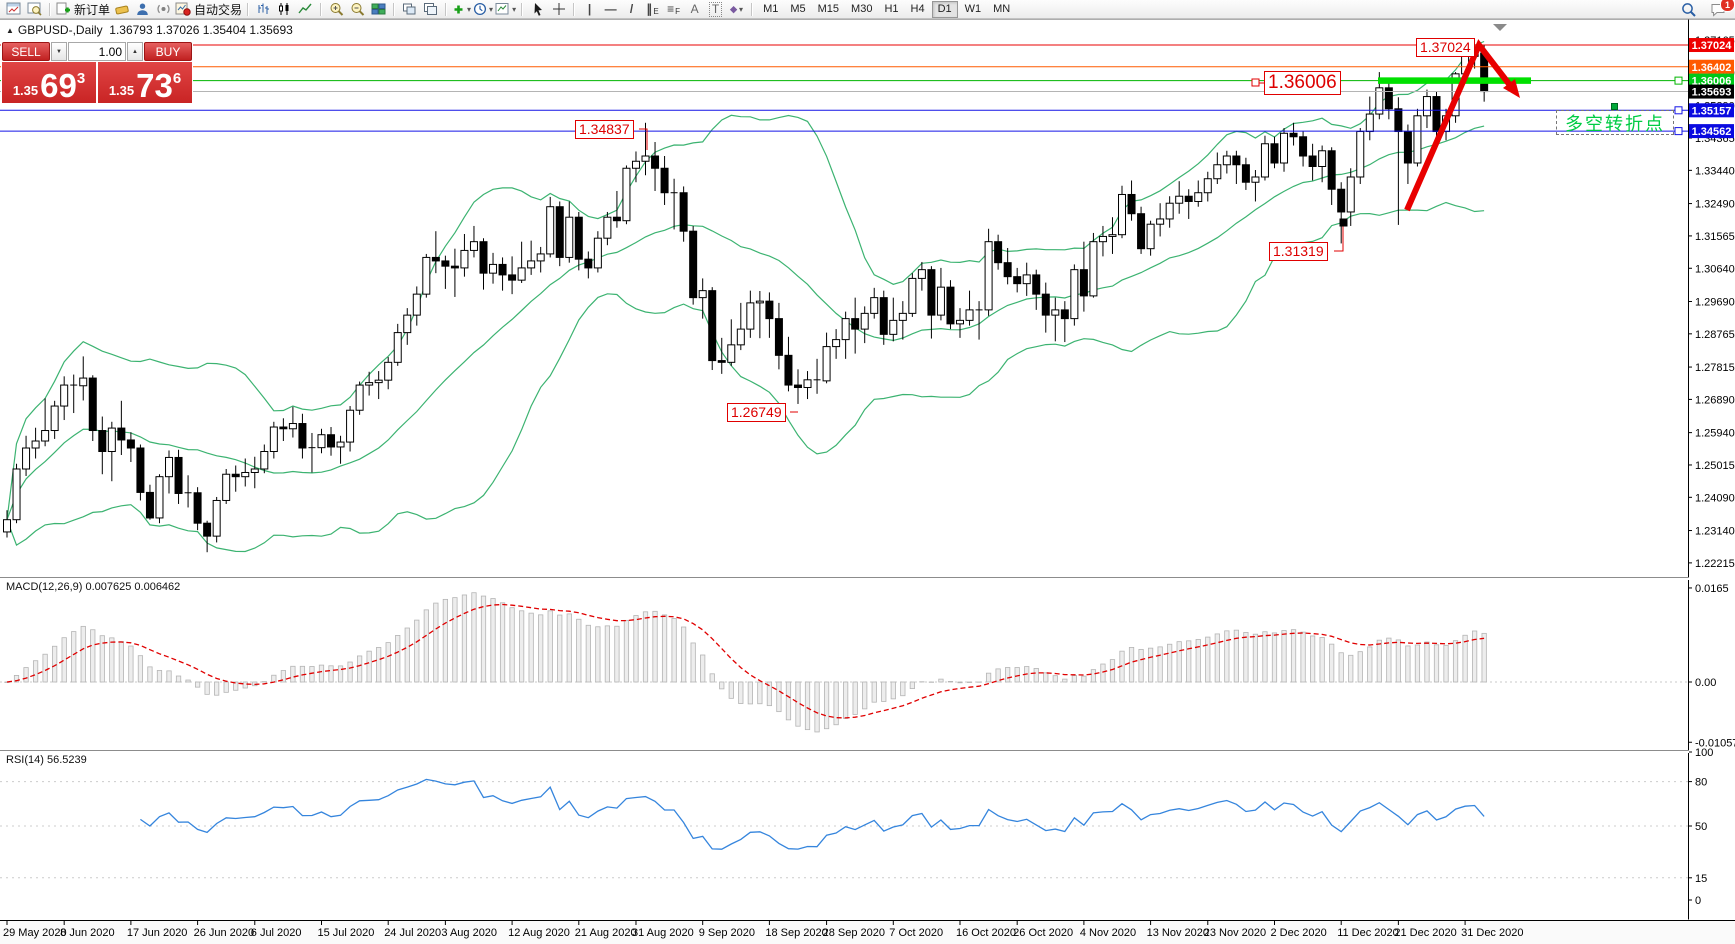  Describe the element at coordinates (208, 9) in the screenshot. I see `auto-trading-button: 自动交易` at that location.